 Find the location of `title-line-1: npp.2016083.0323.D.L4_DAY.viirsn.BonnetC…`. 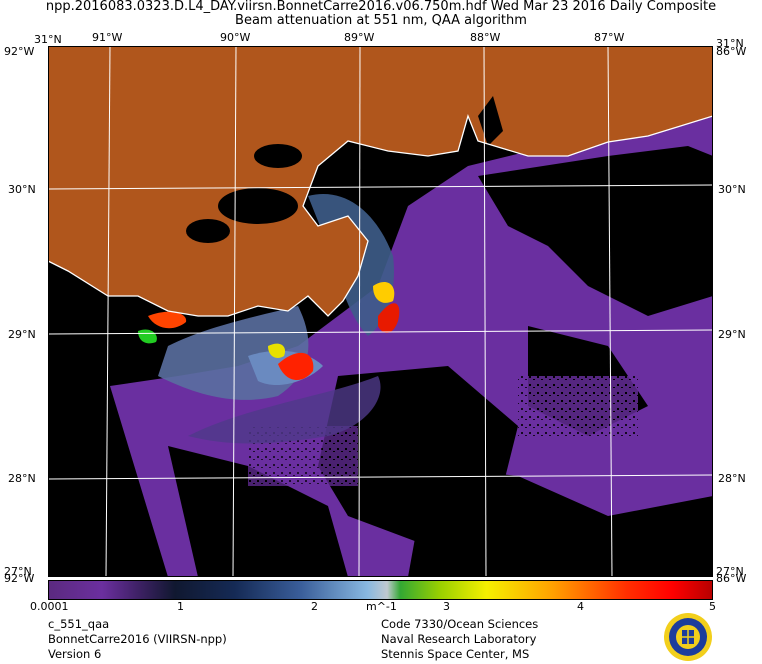

title-line-1: npp.2016083.0323.D.L4_DAY.viirsn.BonnetC… is located at coordinates (381, 7).